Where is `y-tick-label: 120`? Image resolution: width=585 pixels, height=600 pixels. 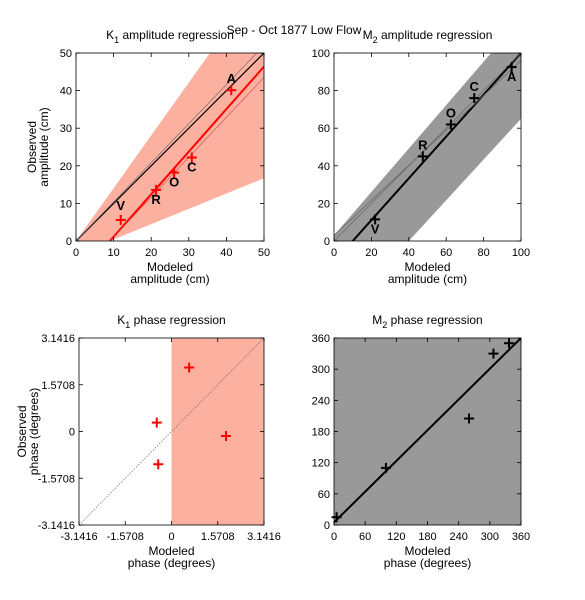 y-tick-label: 120 is located at coordinates (321, 464).